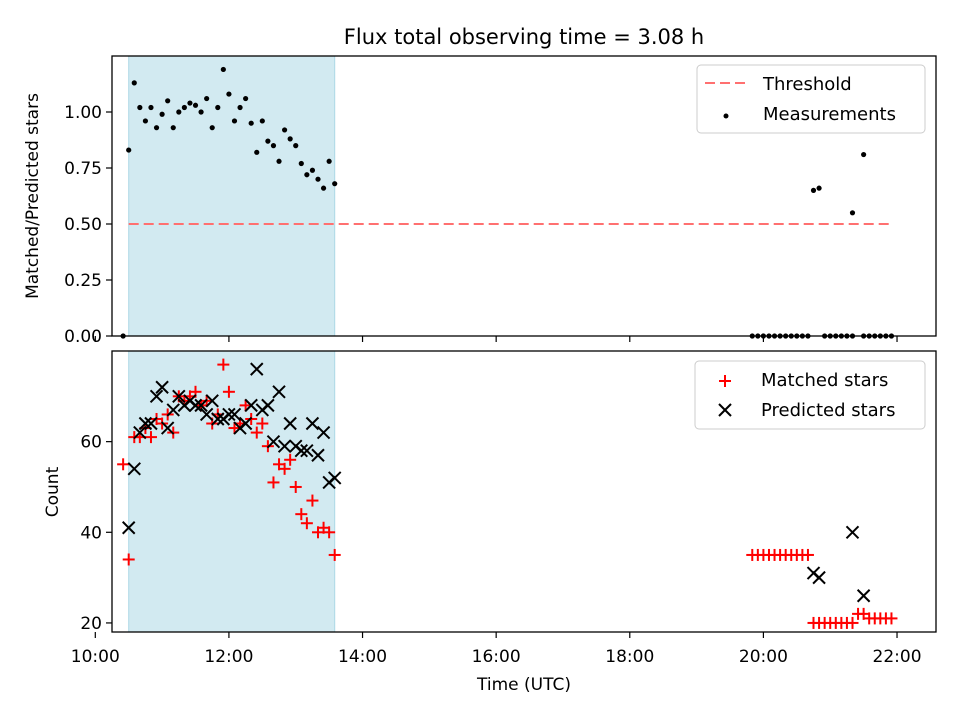 This screenshot has height=720, width=960. What do you see at coordinates (83, 337) in the screenshot?
I see `top-y-tick-label: 0.00` at bounding box center [83, 337].